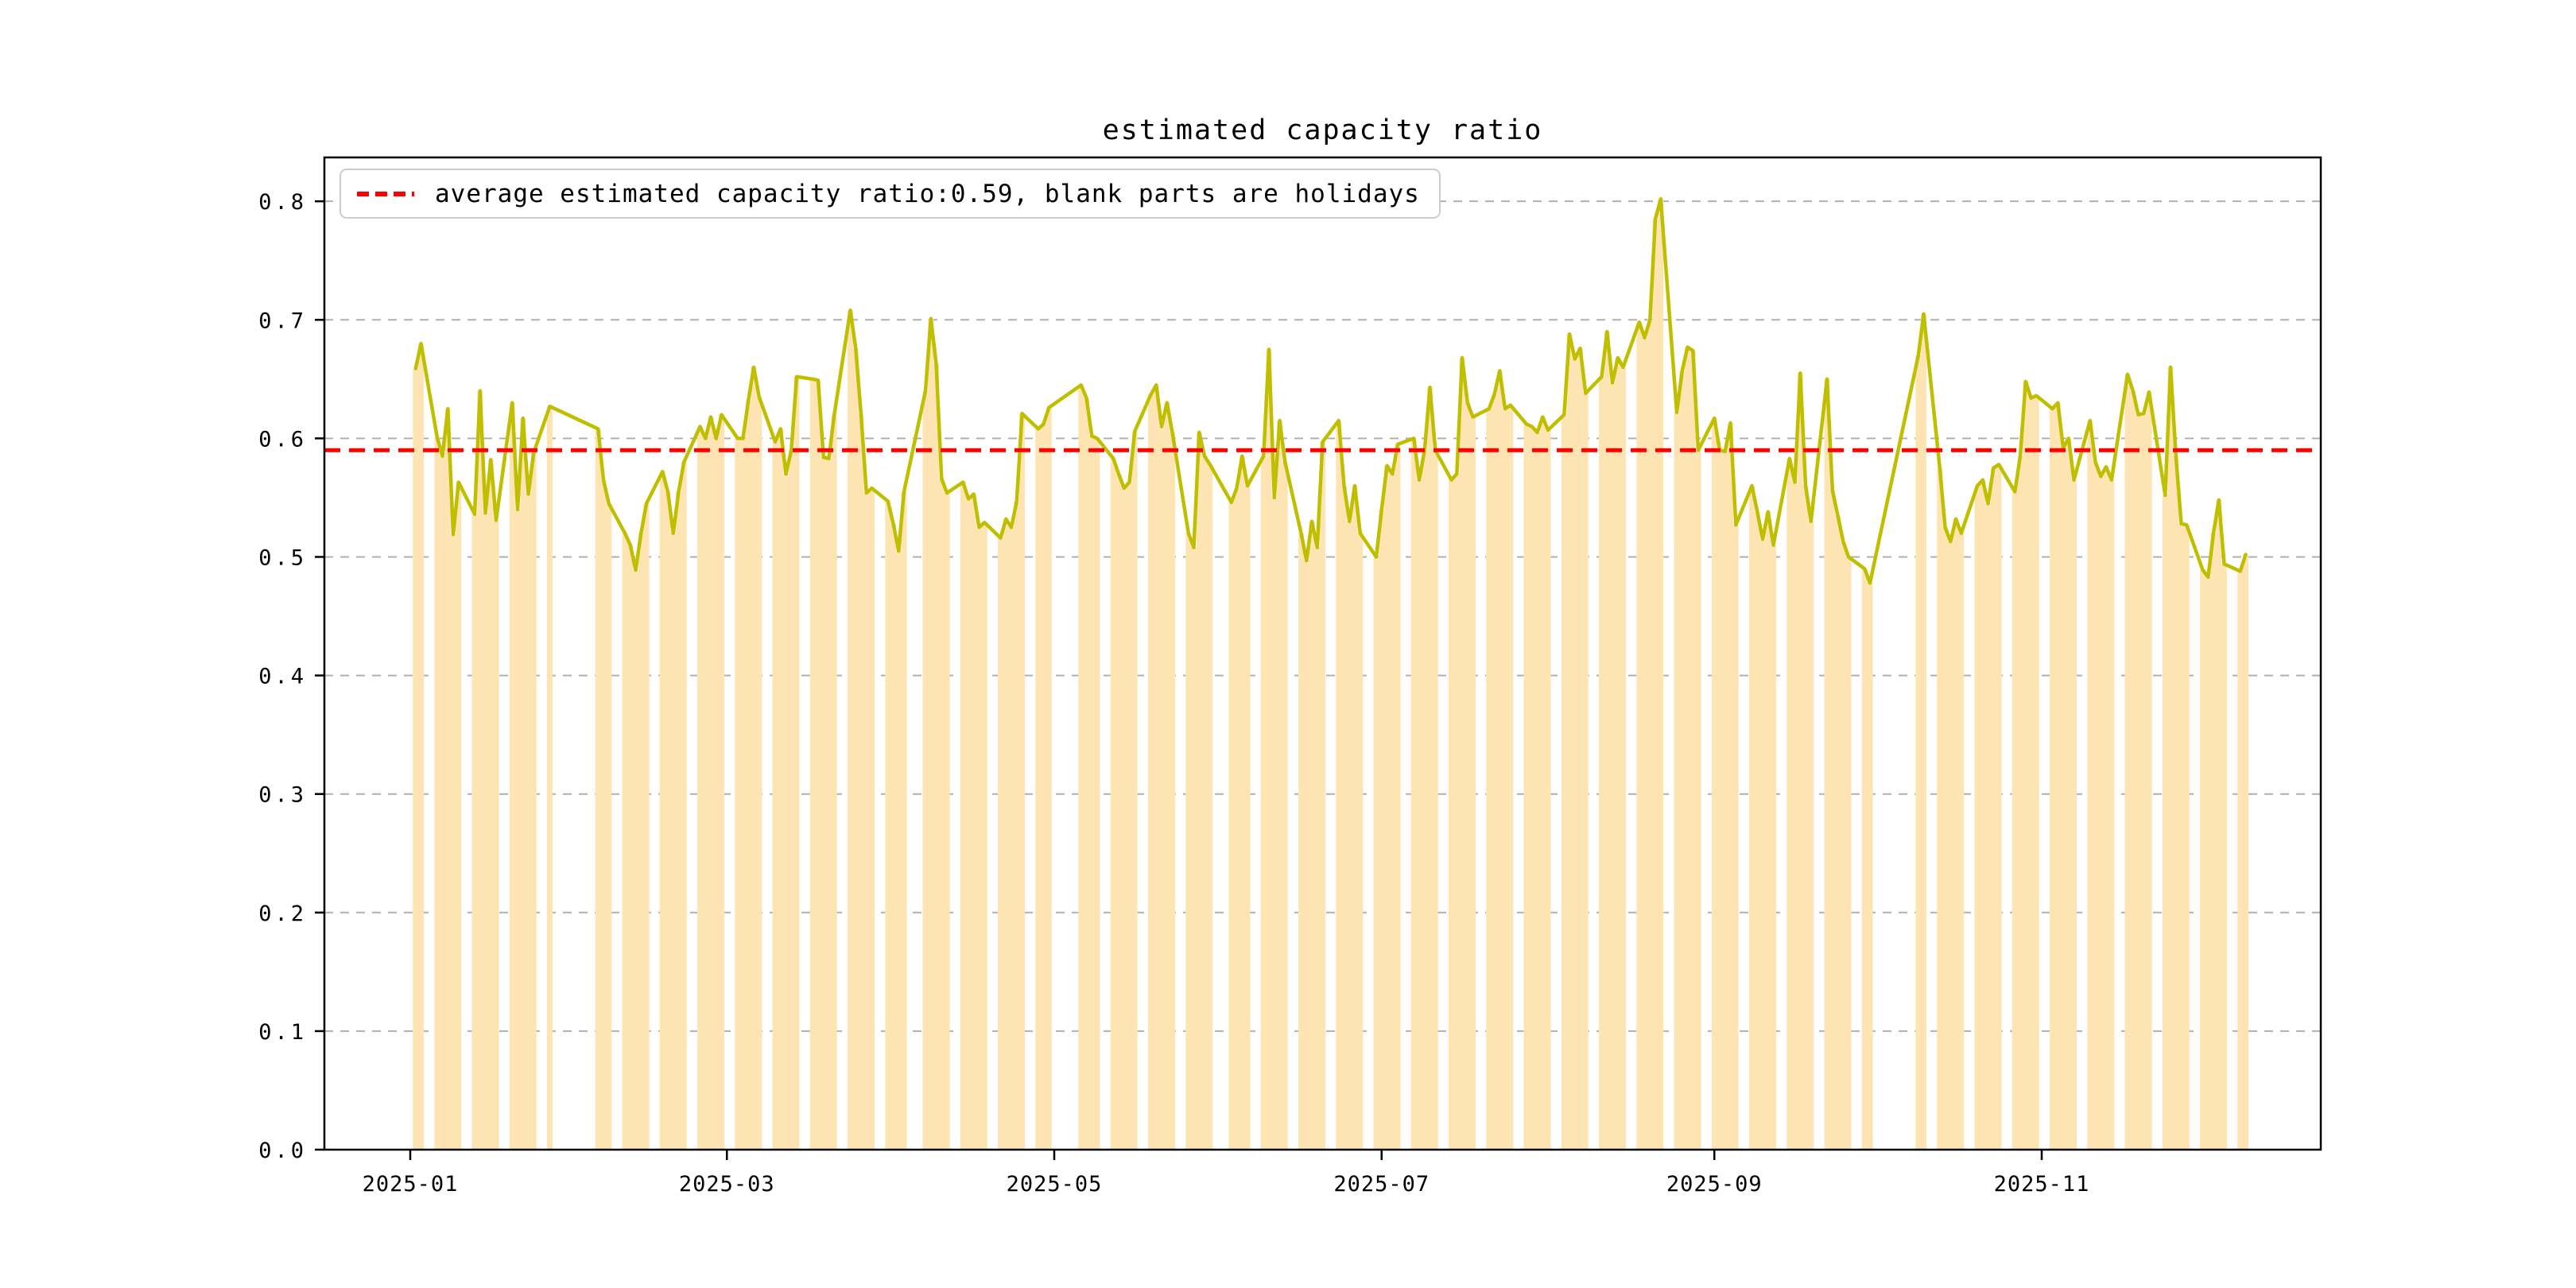 The height and width of the screenshot is (1288, 2576). I want to click on x-tick-label: 2025-11, so click(2042, 1184).